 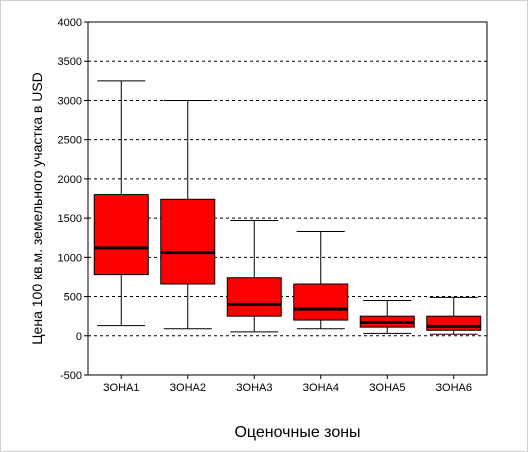 What do you see at coordinates (79, 337) in the screenshot?
I see `y-tick-label: 0` at bounding box center [79, 337].